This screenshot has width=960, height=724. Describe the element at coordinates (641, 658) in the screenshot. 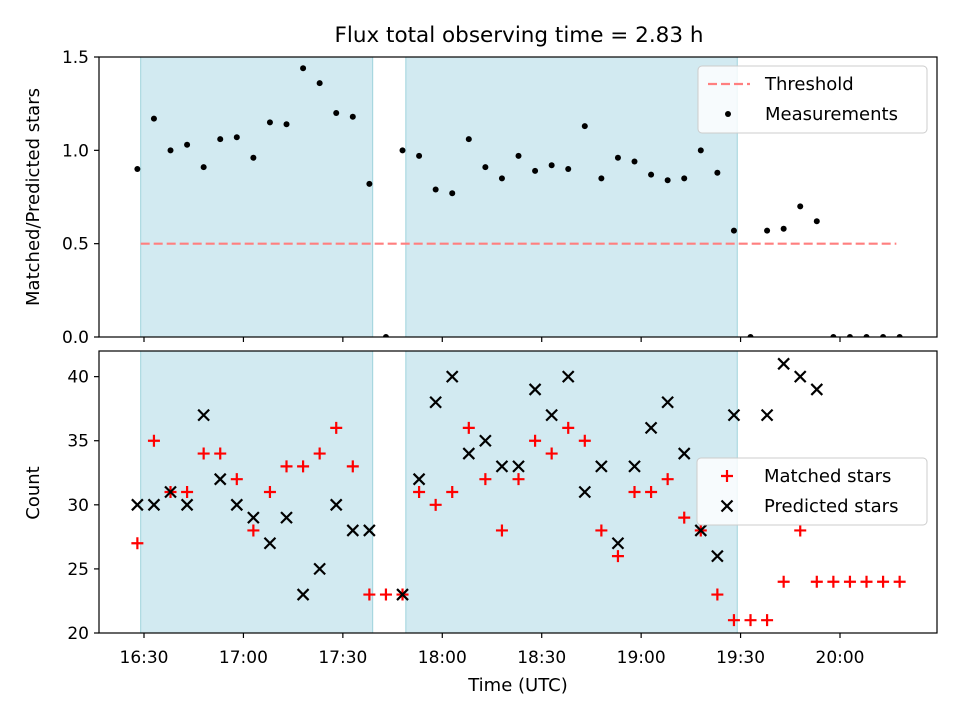

I see `xtick-label-6: 19:00` at that location.